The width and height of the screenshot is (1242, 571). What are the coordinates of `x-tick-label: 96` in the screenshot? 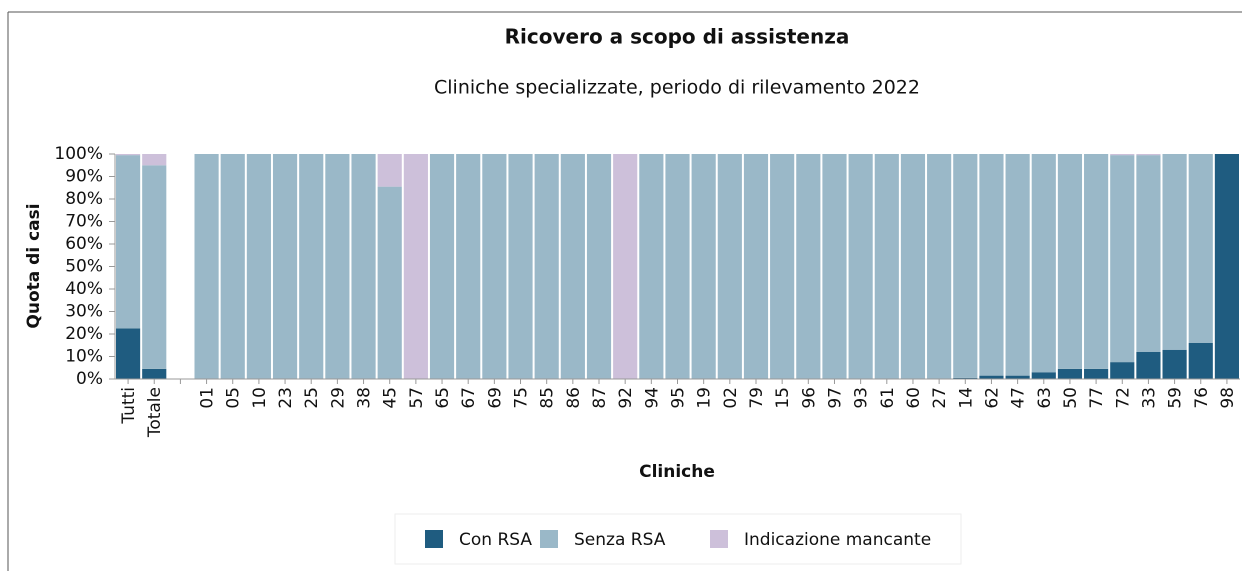 It's located at (809, 398).